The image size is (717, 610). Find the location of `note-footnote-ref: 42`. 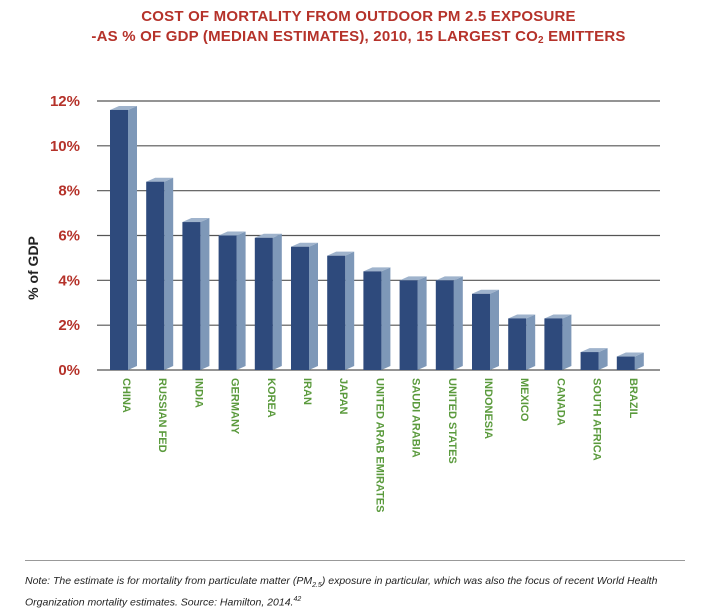

note-footnote-ref: 42 is located at coordinates (297, 600).